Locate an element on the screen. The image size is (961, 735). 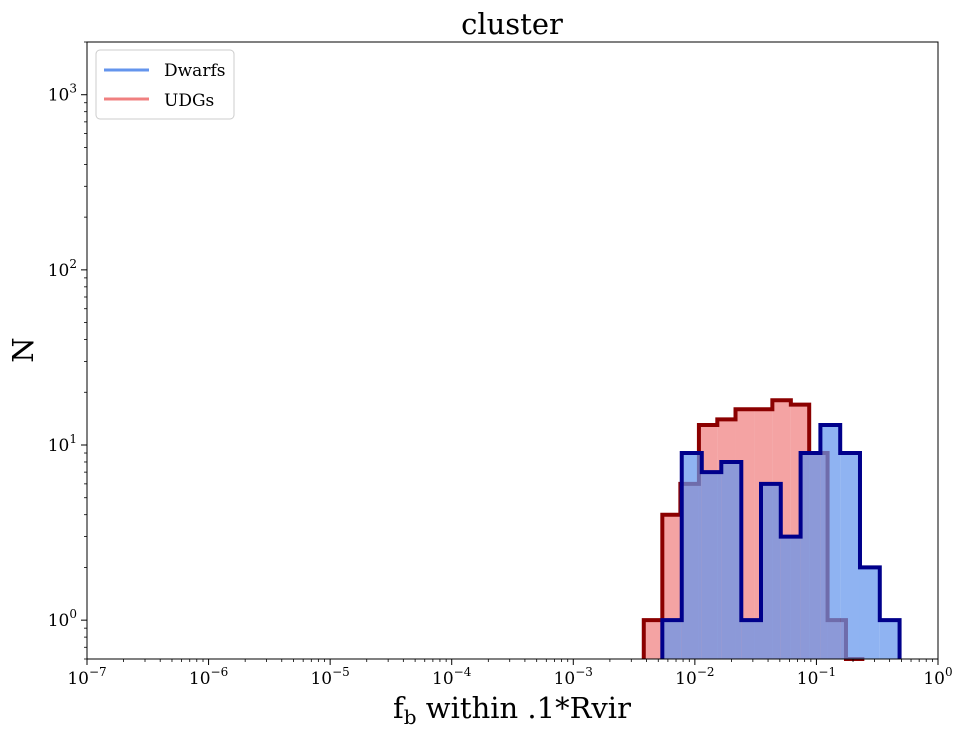
x-axis-label: fb within .1*Rvir is located at coordinates (512, 710).